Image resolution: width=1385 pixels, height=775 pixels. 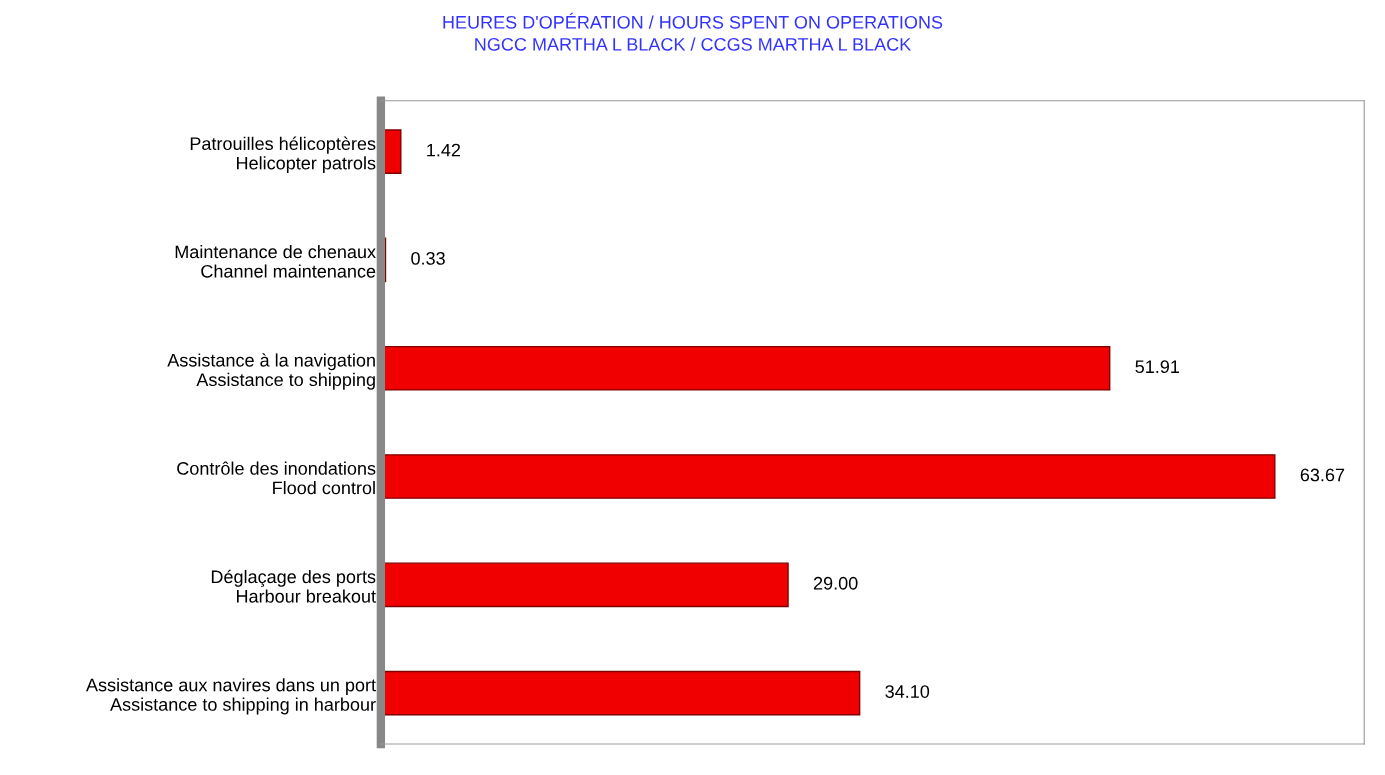 I want to click on data-label: 1.42, so click(x=444, y=150).